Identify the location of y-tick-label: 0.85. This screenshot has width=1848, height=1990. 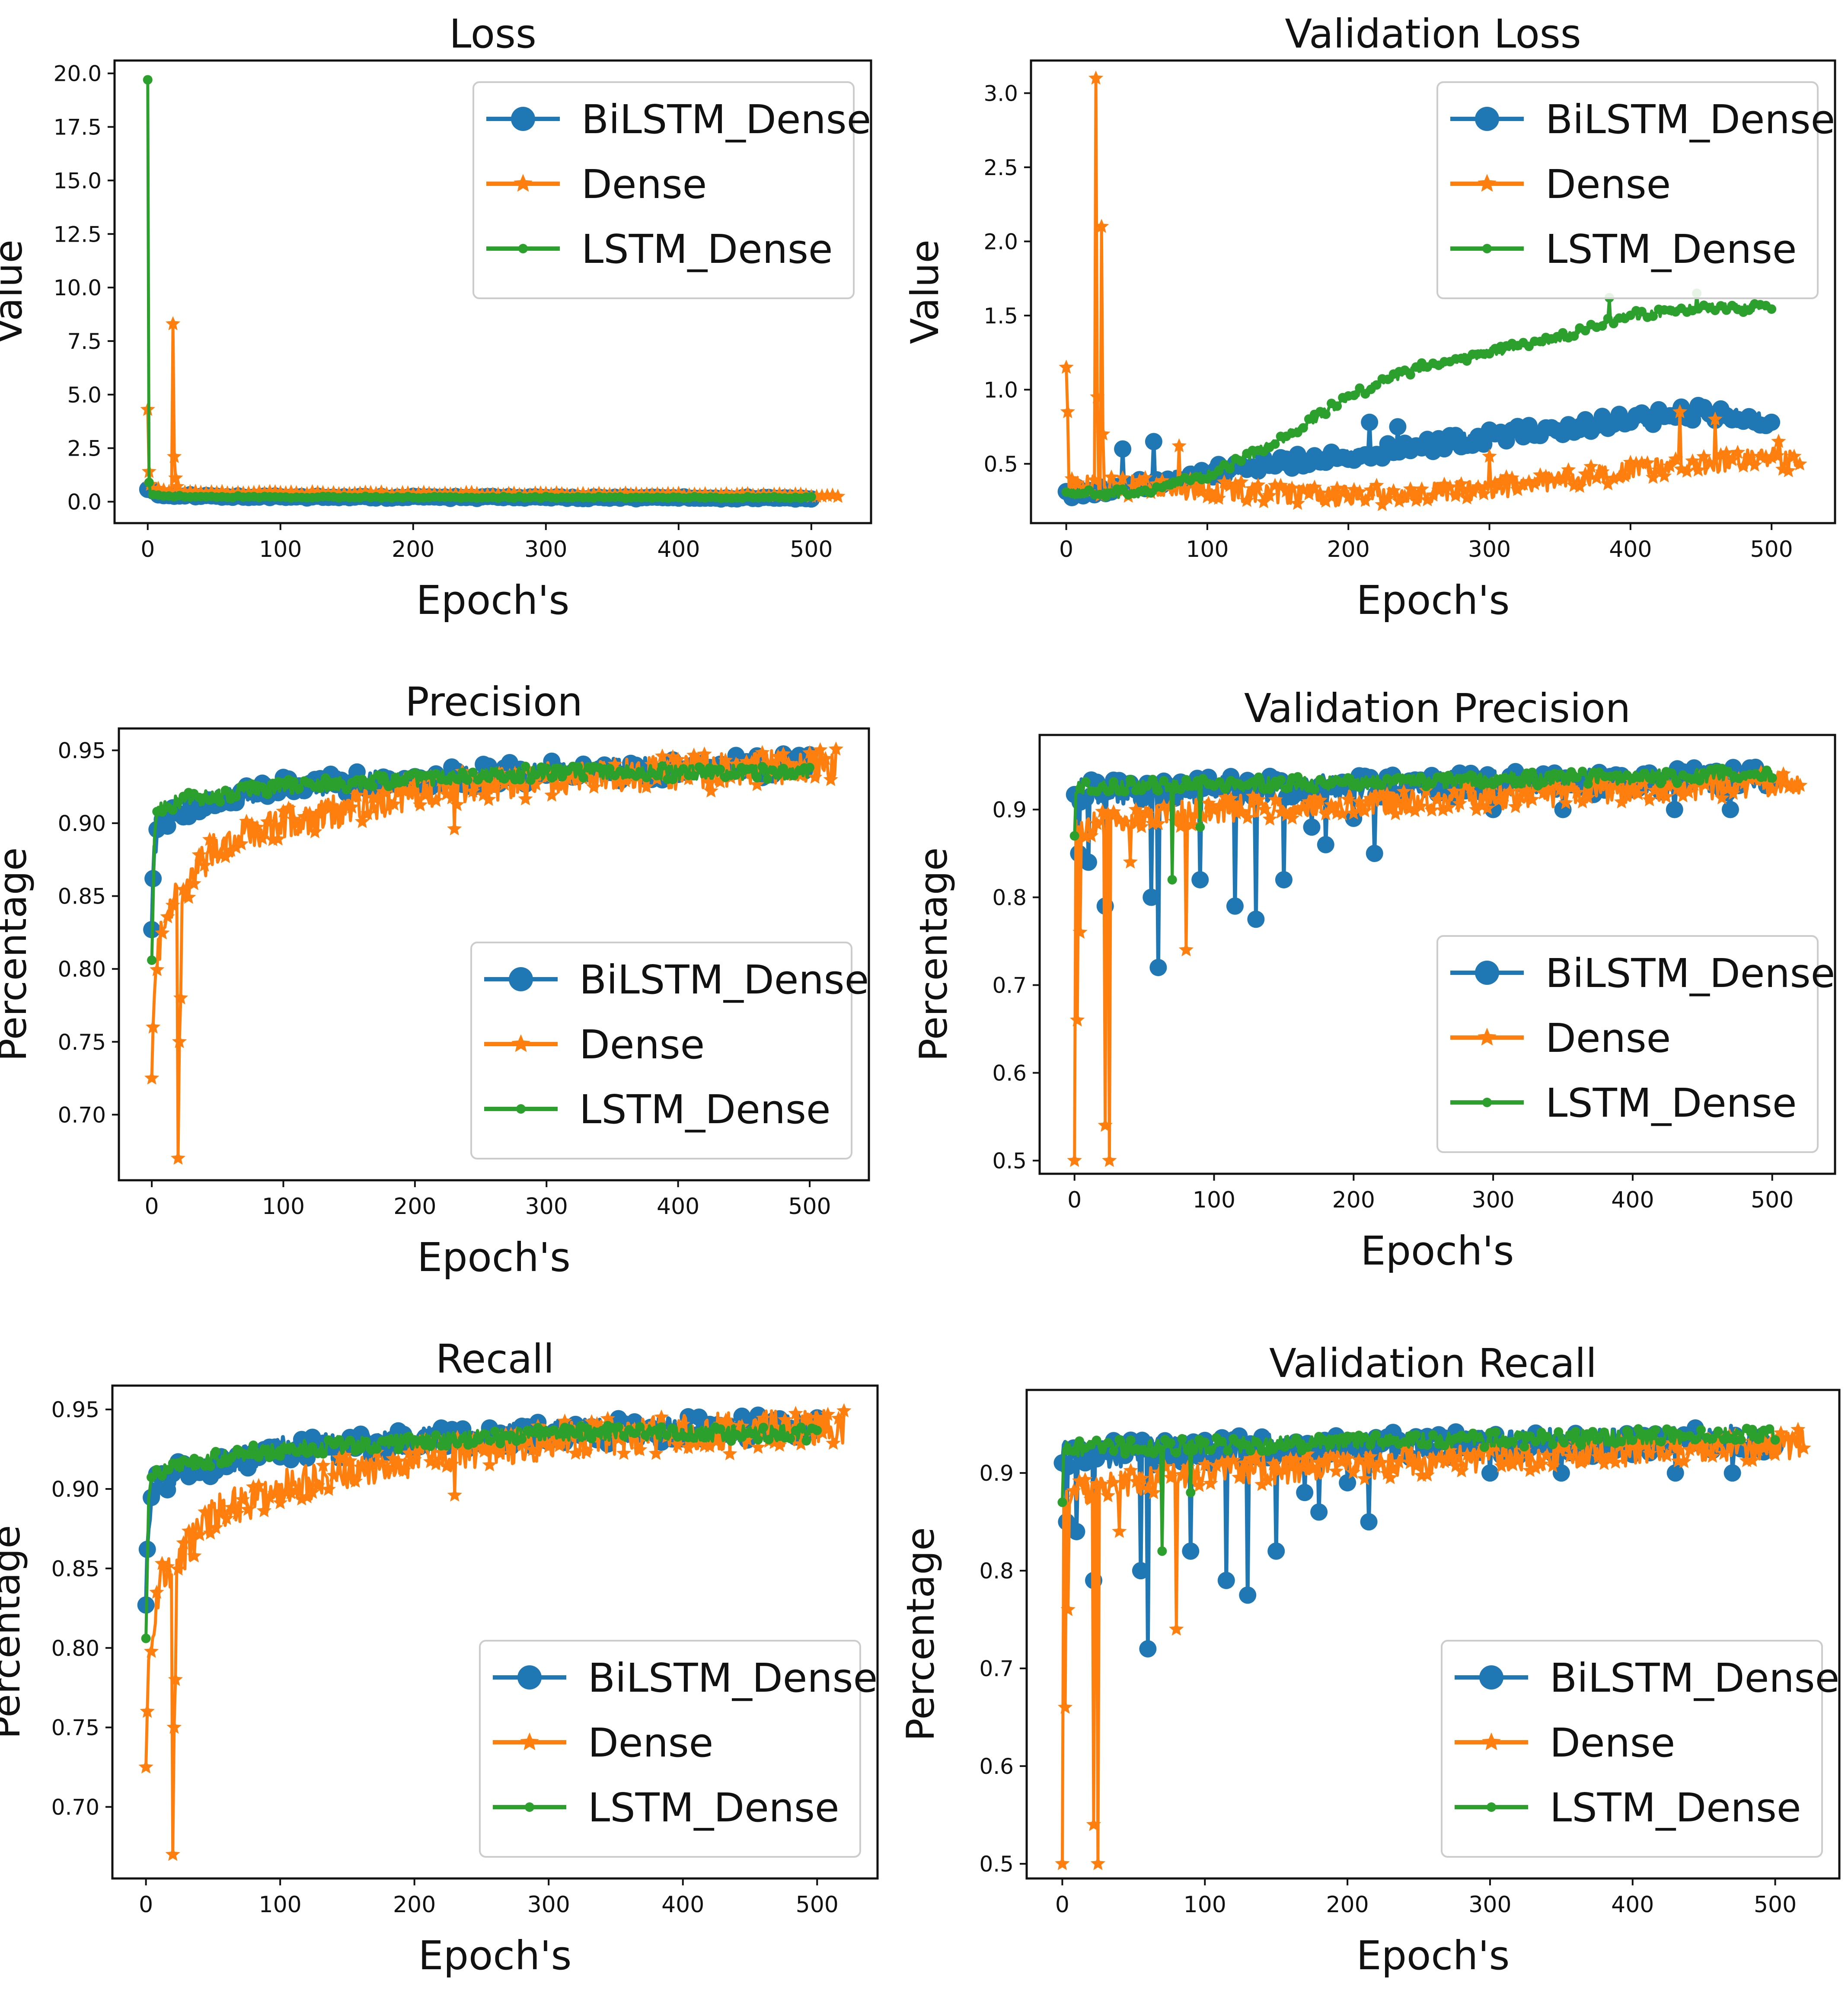
(75, 1568).